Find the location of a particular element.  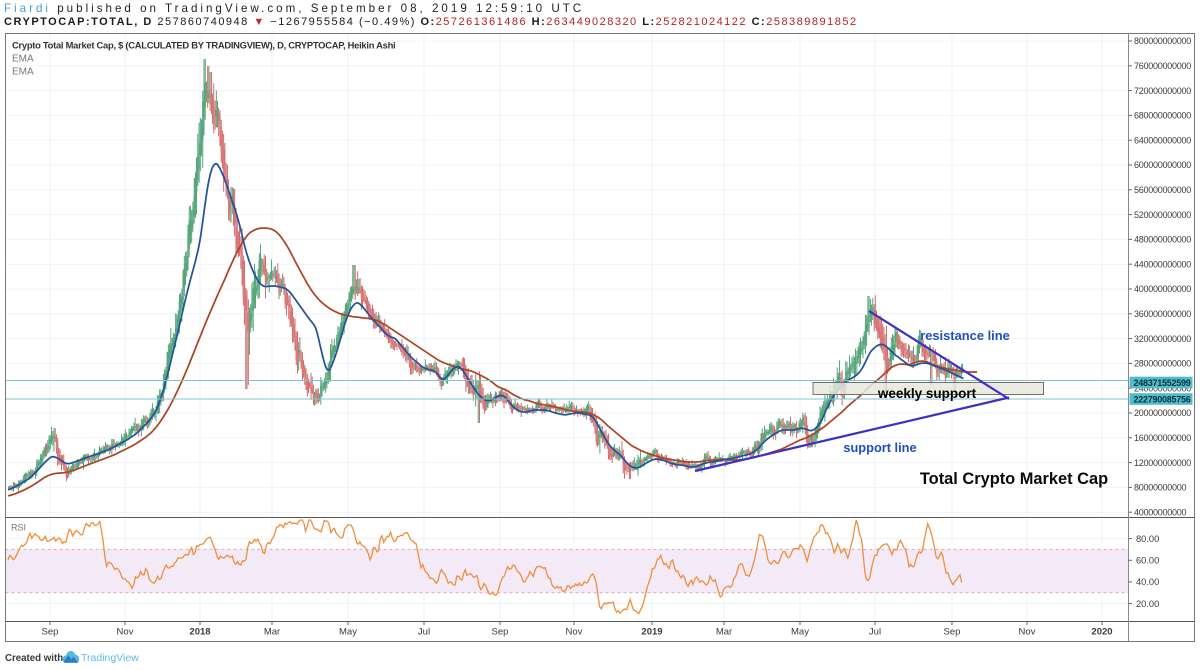

svg-text: 800000000000 is located at coordinates (1162, 41).